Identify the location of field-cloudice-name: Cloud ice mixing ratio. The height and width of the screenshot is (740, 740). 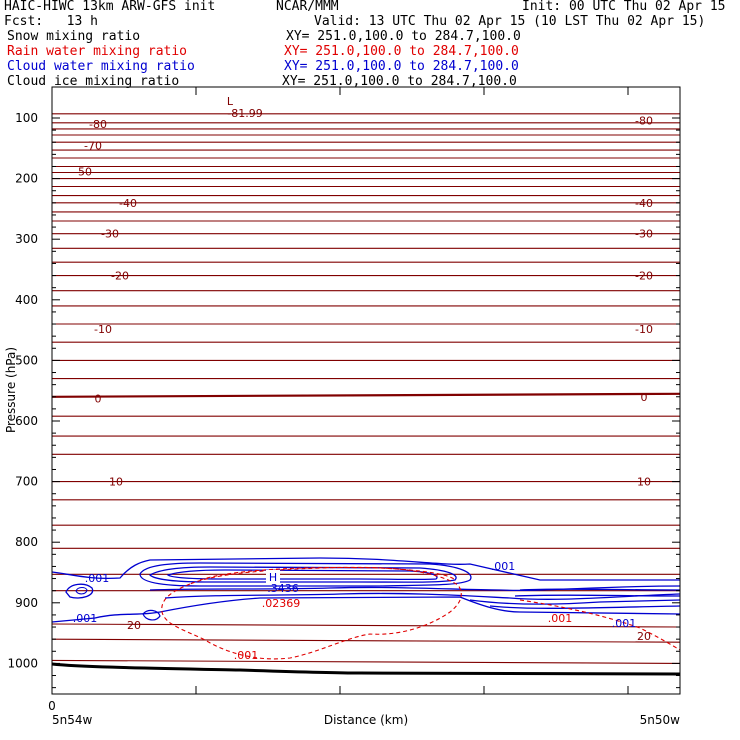
(93, 81).